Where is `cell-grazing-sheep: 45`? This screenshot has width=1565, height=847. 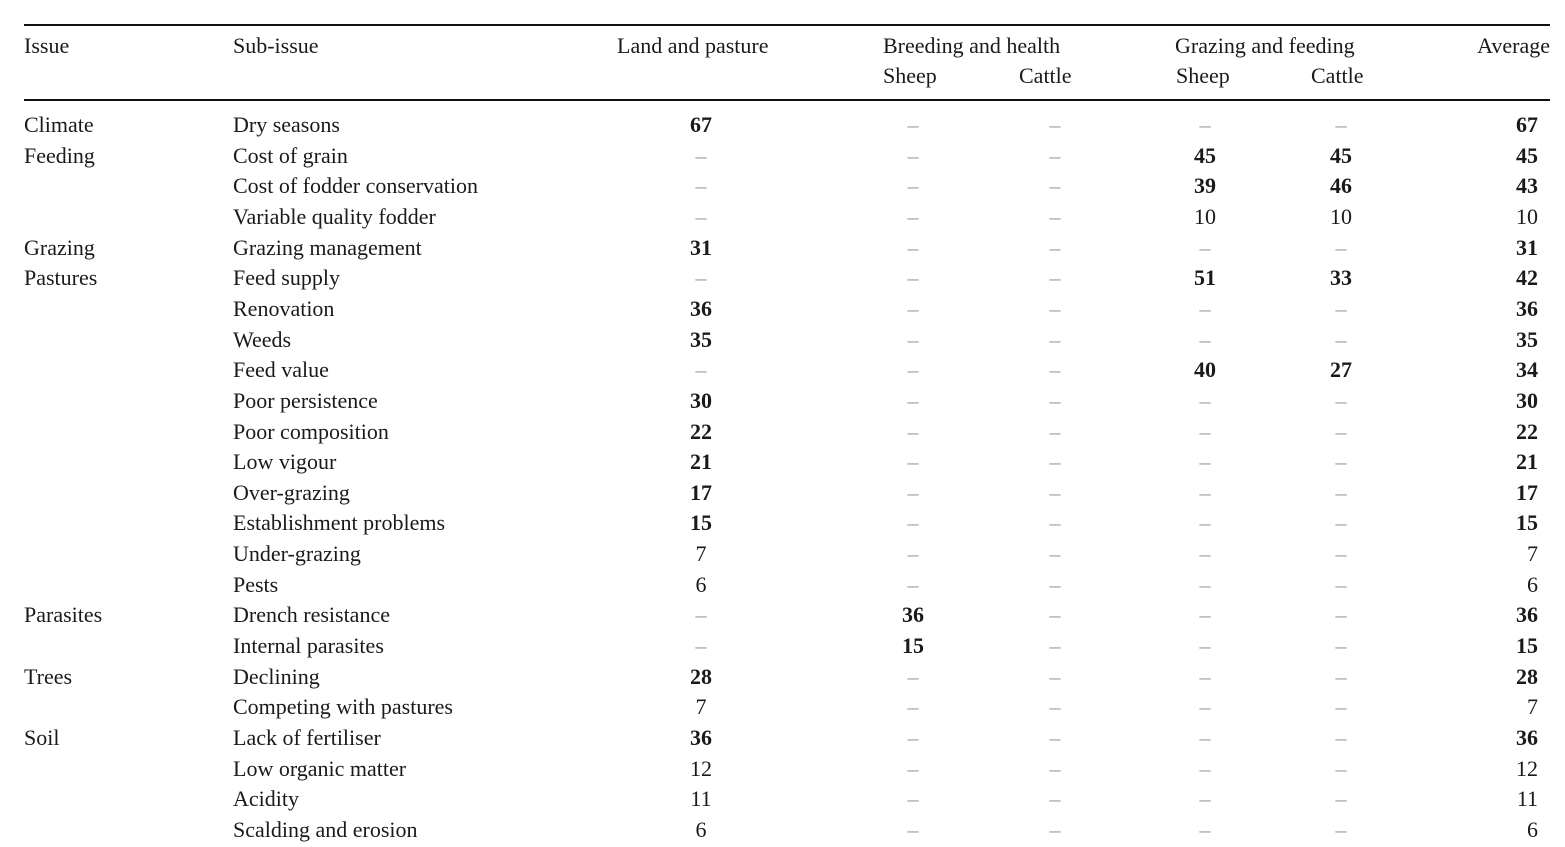
cell-grazing-sheep: 45 is located at coordinates (1205, 155).